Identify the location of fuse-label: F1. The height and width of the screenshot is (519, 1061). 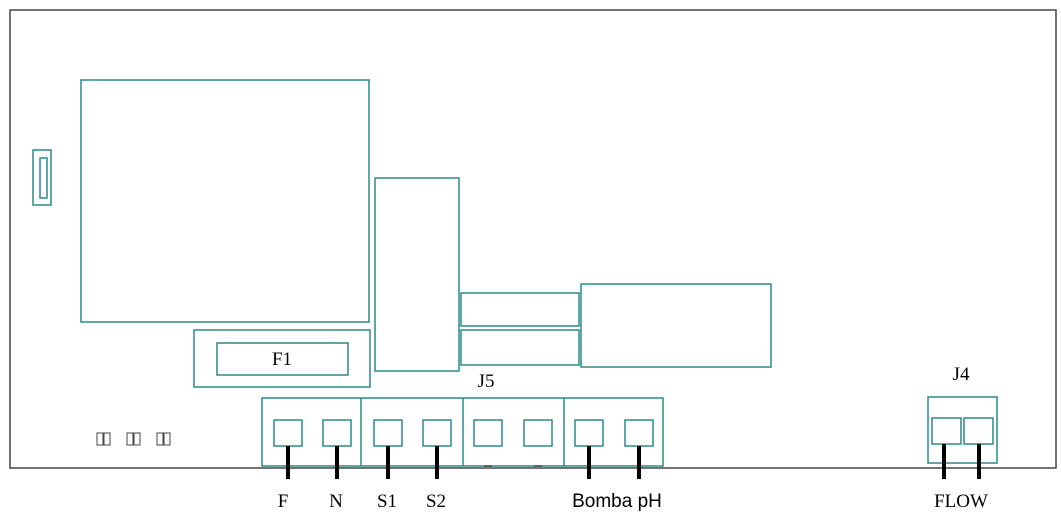
(282, 359).